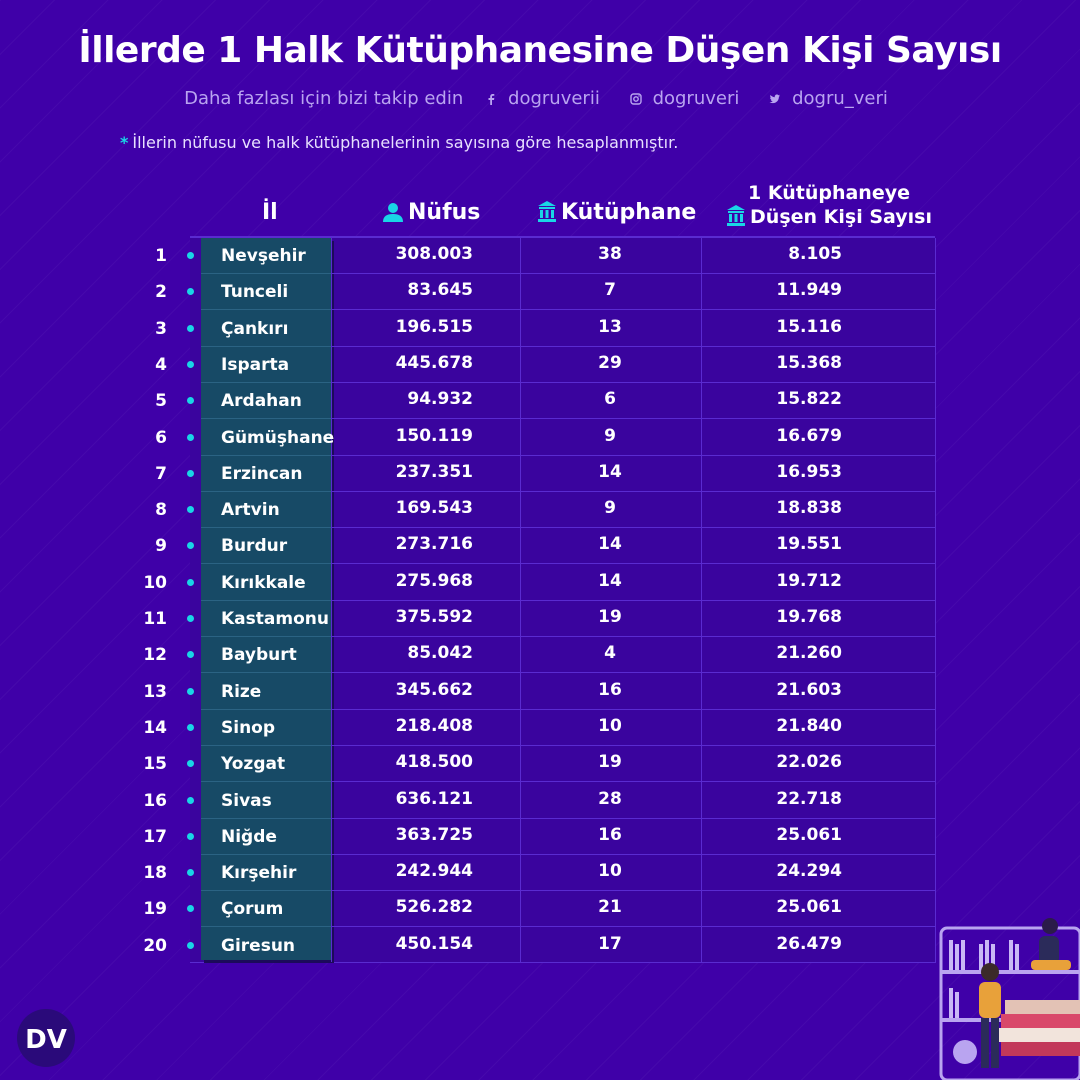 This screenshot has width=1080, height=1080. What do you see at coordinates (809, 653) in the screenshot?
I see `people-per-library: 21.260` at bounding box center [809, 653].